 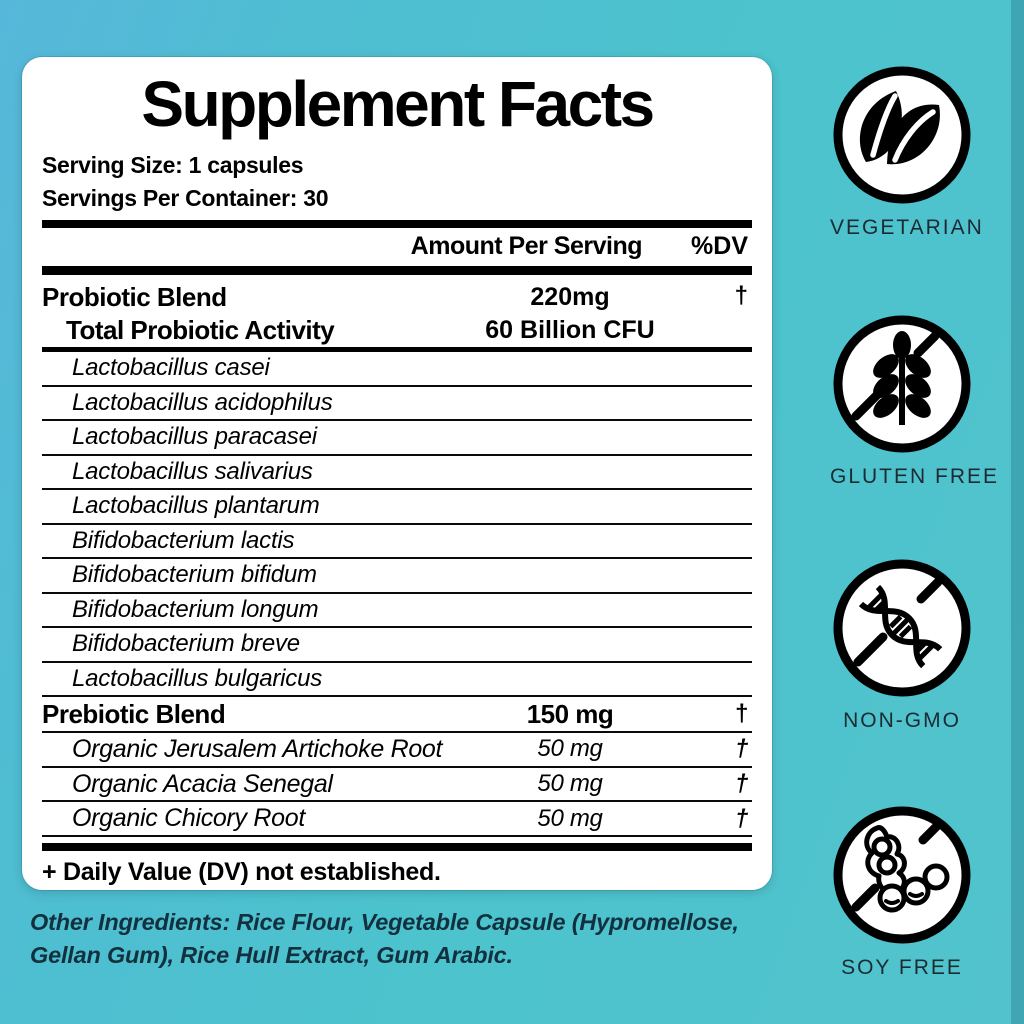 I want to click on strain-row: Lactobacillus casei, so click(x=397, y=369).